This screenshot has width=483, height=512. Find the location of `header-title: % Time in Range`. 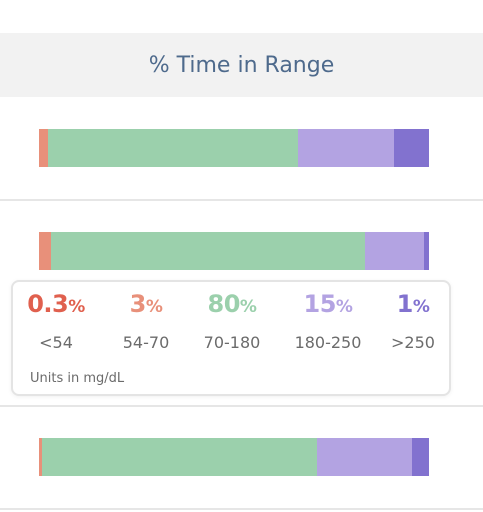

header-title: % Time in Range is located at coordinates (241, 65).